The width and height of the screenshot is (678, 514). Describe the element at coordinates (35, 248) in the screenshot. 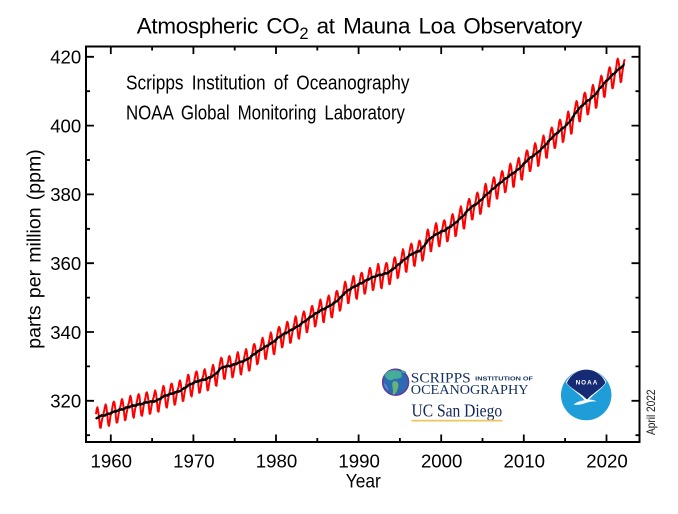

I see `svg-text: parts per million (ppm)` at that location.